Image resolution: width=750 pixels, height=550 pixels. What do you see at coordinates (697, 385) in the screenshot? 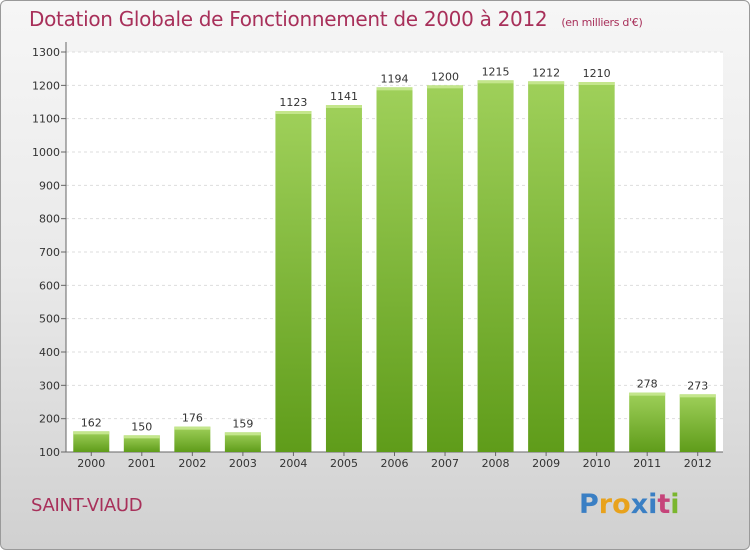
I see `data-label: 273` at bounding box center [697, 385].